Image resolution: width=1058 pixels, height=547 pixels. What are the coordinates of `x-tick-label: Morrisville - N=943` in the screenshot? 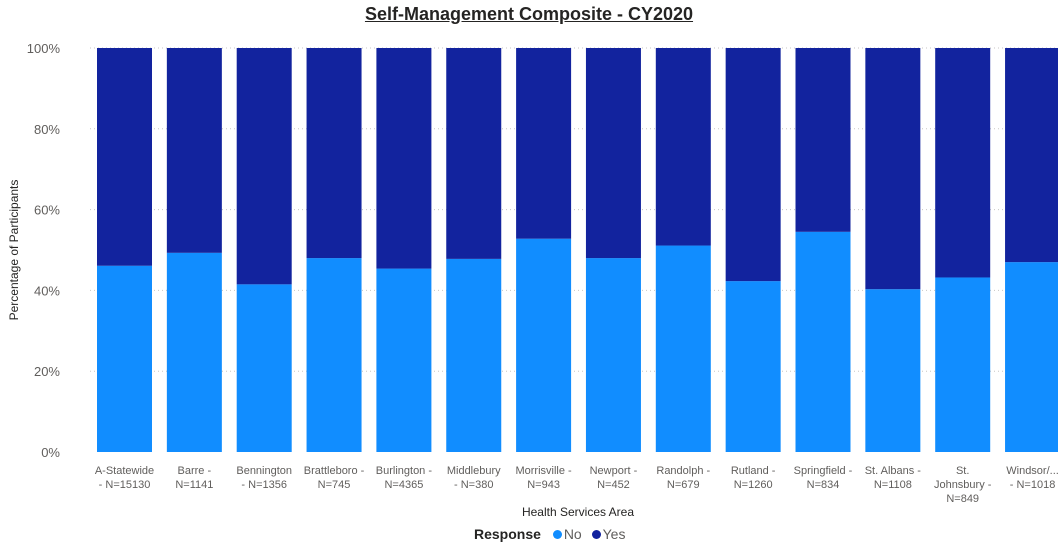 It's located at (543, 478).